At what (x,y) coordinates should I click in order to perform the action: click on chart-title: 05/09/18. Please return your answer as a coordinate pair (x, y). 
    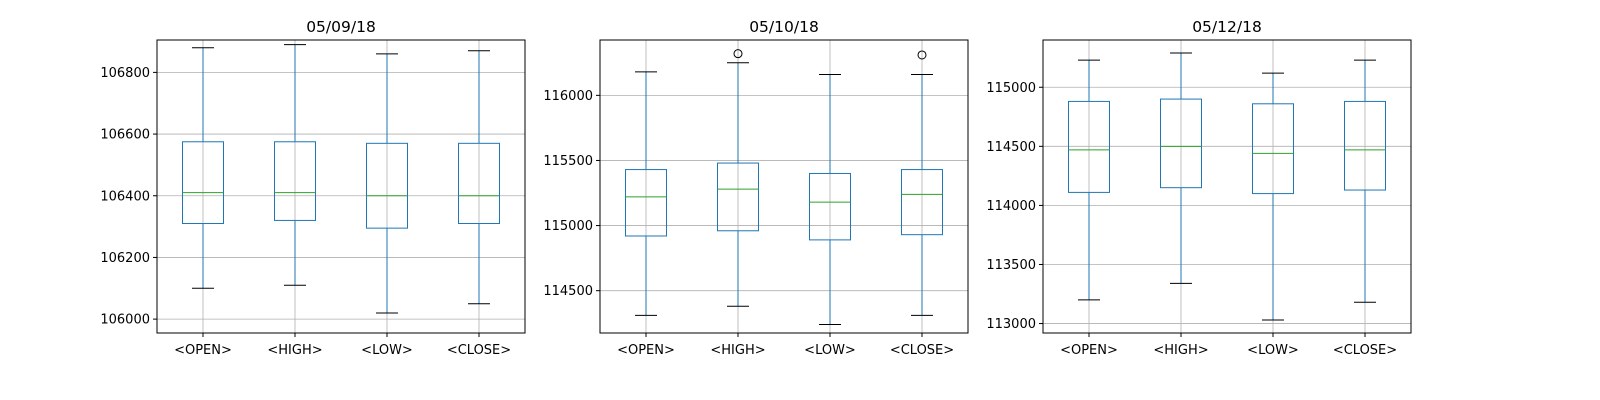
    Looking at the image, I should click on (341, 27).